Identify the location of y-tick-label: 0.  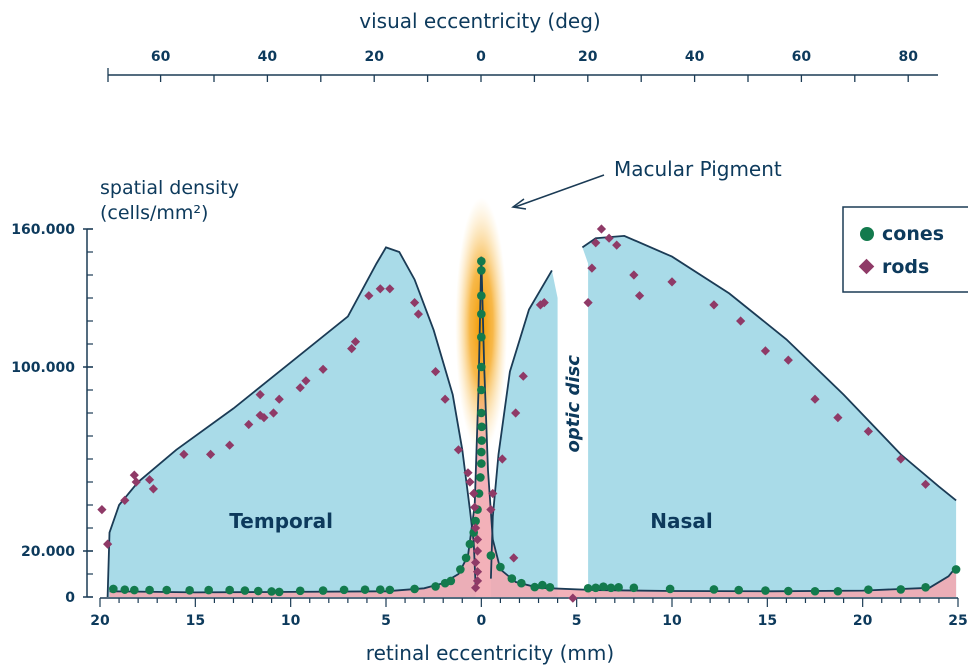
(70, 598).